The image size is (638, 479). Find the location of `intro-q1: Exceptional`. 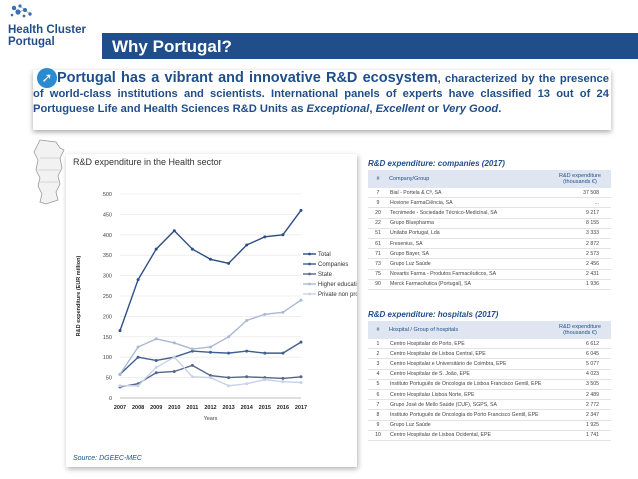

intro-q1: Exceptional is located at coordinates (338, 109).